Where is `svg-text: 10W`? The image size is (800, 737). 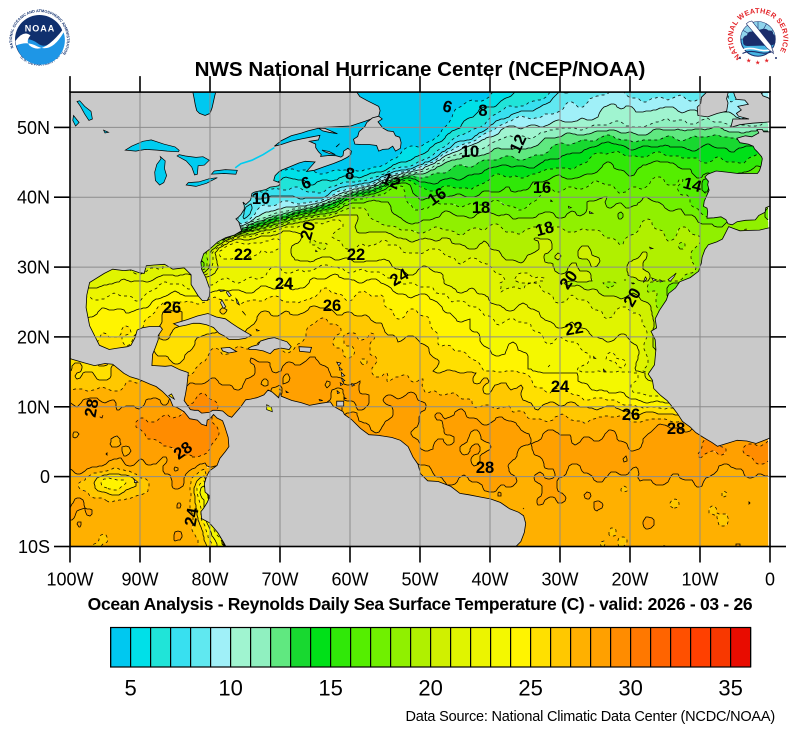
svg-text: 10W is located at coordinates (699, 580).